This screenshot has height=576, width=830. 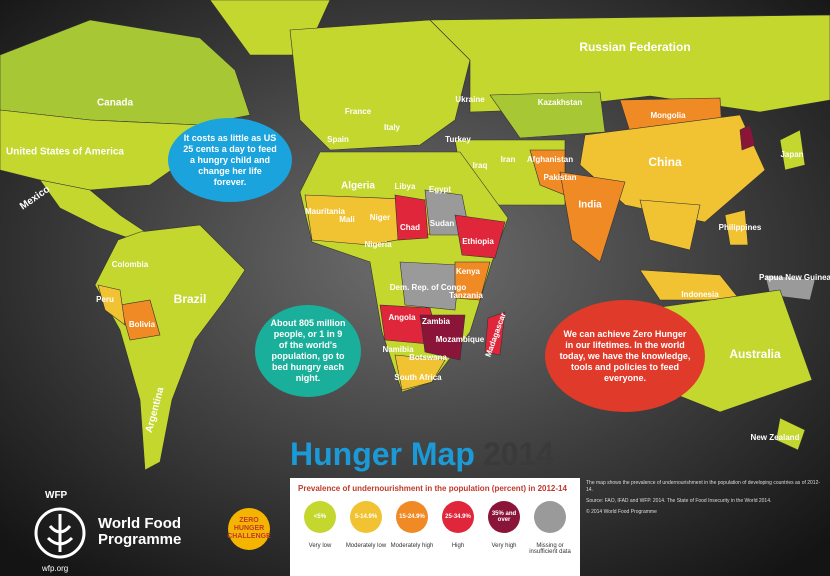 What do you see at coordinates (402, 317) in the screenshot?
I see `country-label: Angola` at bounding box center [402, 317].